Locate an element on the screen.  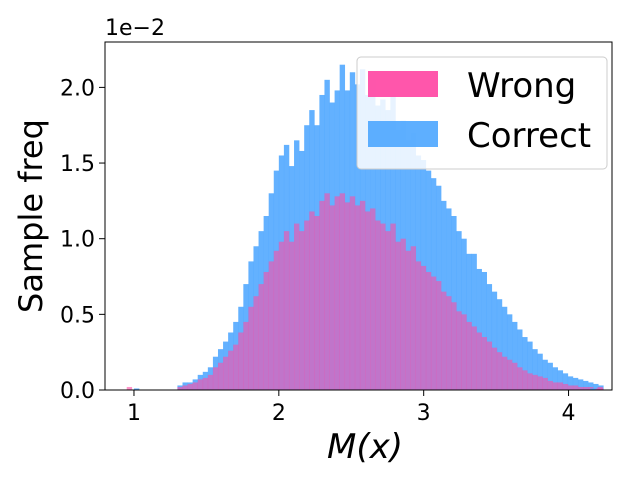
y-axis: 0.0 0.5 1.0 1.5 2.0 is located at coordinates (82, 240).